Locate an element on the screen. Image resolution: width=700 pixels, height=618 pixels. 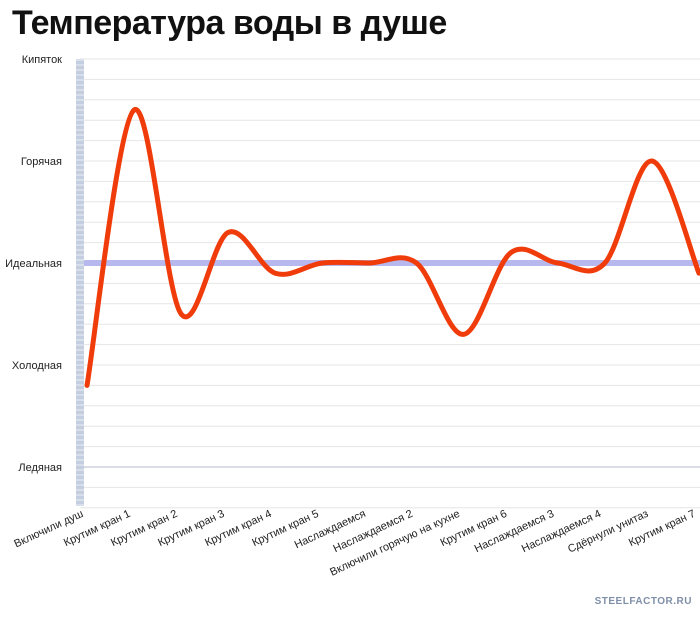
y-tick-label: Горячая is located at coordinates (41, 162).